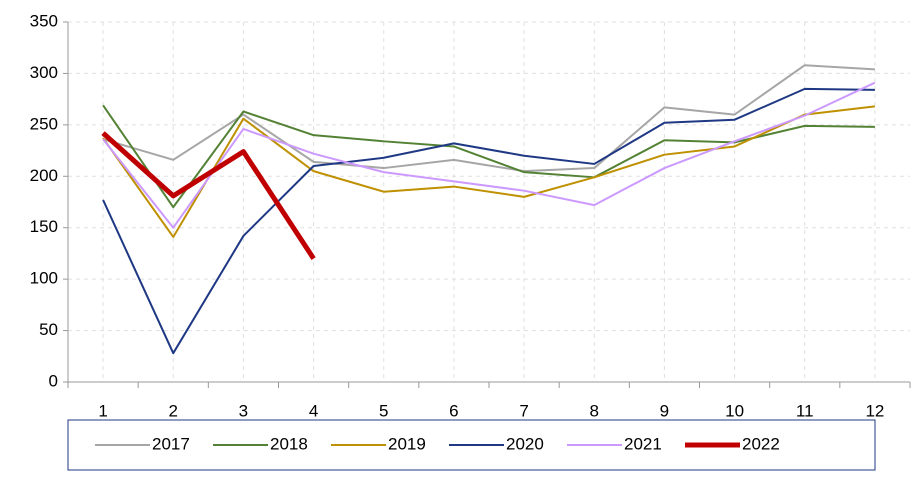 This screenshot has height=484, width=917. Describe the element at coordinates (594, 410) in the screenshot. I see `x-tick-label: 8` at that location.